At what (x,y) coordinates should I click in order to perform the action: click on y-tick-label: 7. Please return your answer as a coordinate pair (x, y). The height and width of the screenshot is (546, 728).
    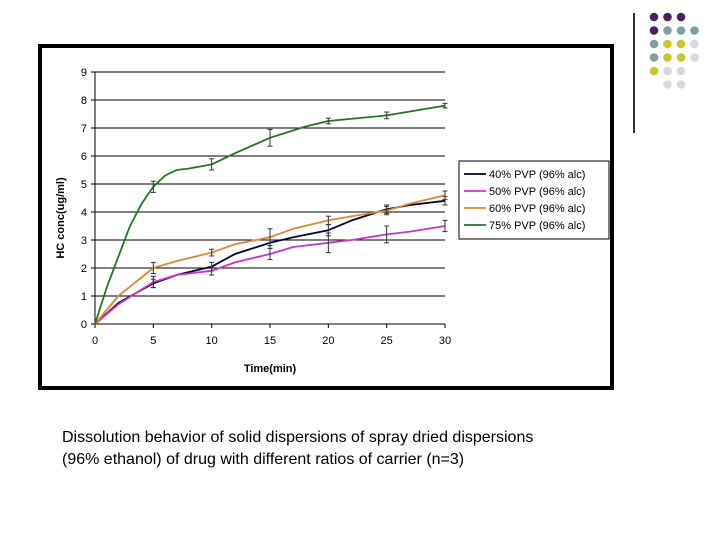
    Looking at the image, I should click on (84, 129).